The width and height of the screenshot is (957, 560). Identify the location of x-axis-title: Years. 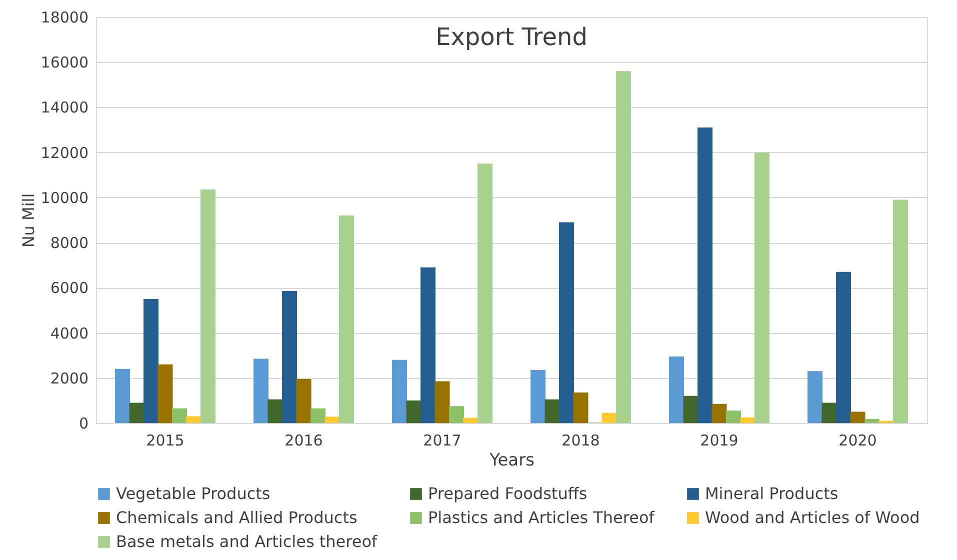
(511, 460).